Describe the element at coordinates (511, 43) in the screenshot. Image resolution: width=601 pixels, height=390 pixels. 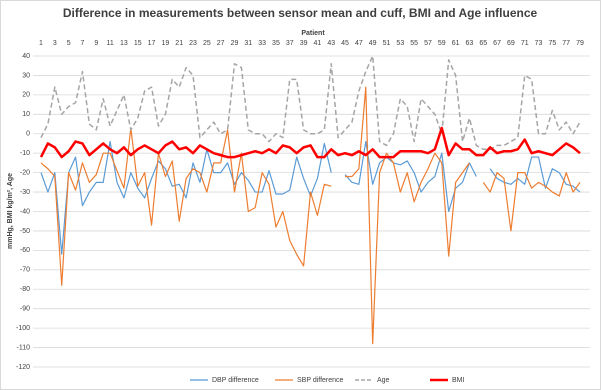
I see `x-tick-label: 69` at that location.